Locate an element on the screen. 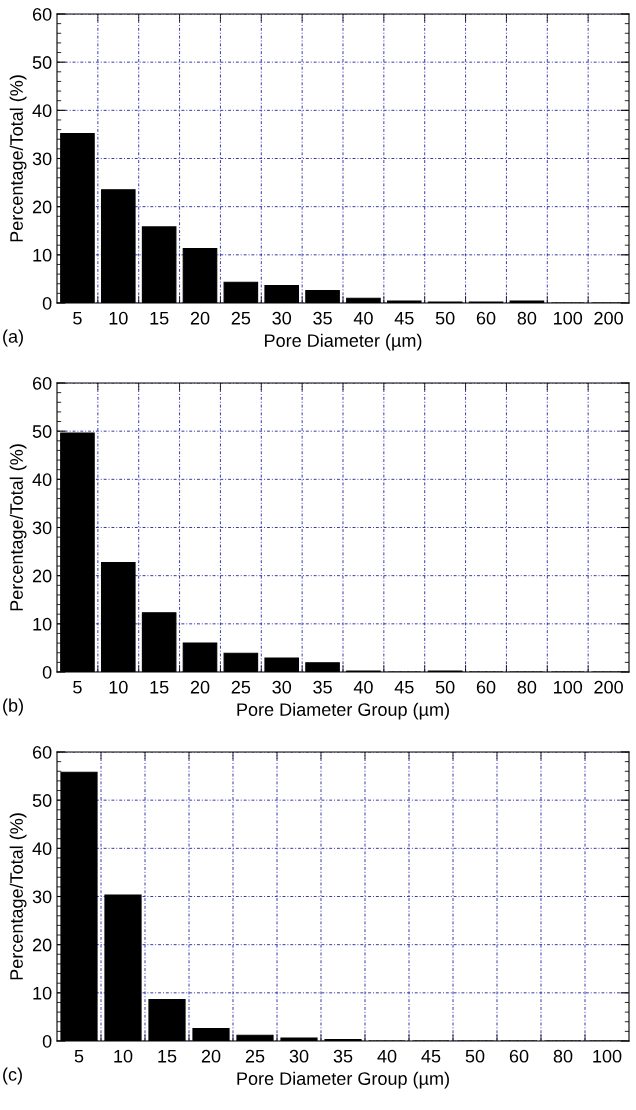 The width and height of the screenshot is (636, 1110). text: (a) is located at coordinates (13, 338).